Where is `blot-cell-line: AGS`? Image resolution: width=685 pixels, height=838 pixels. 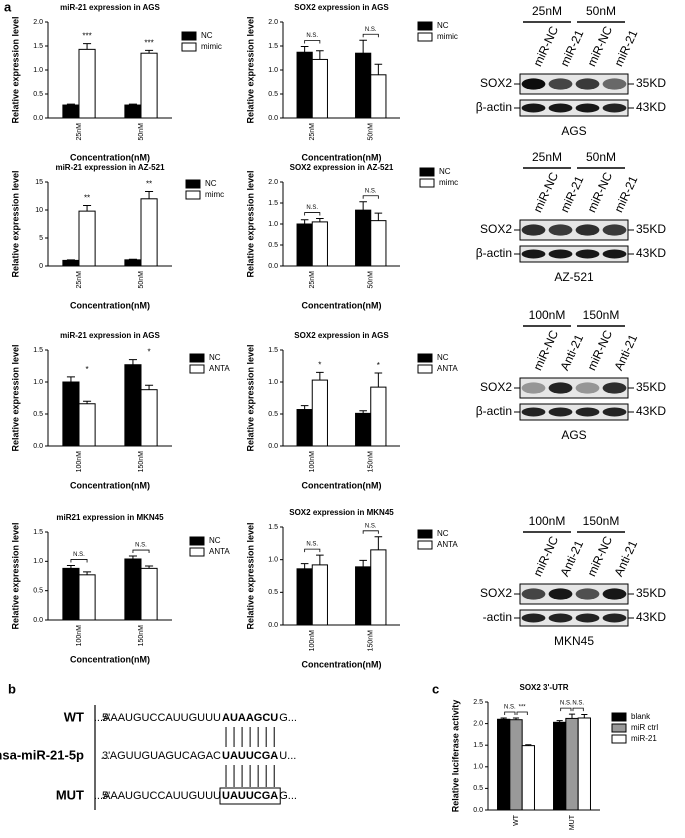
blot-cell-line: AGS is located at coordinates (573, 435).